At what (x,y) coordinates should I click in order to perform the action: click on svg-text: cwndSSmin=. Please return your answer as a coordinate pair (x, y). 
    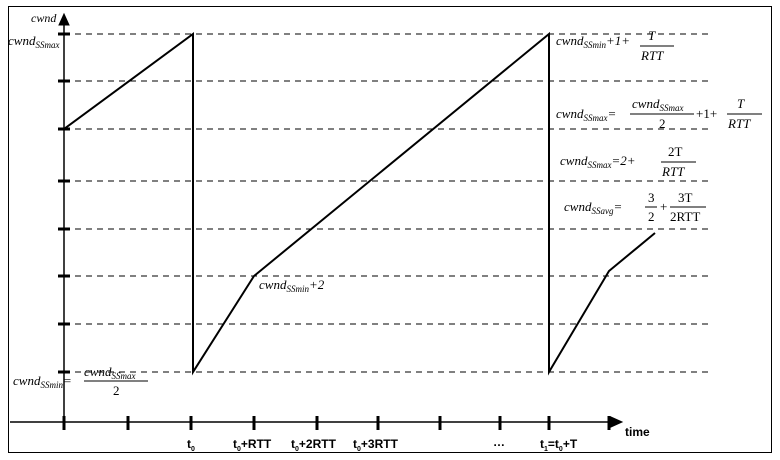
    Looking at the image, I should click on (42, 381).